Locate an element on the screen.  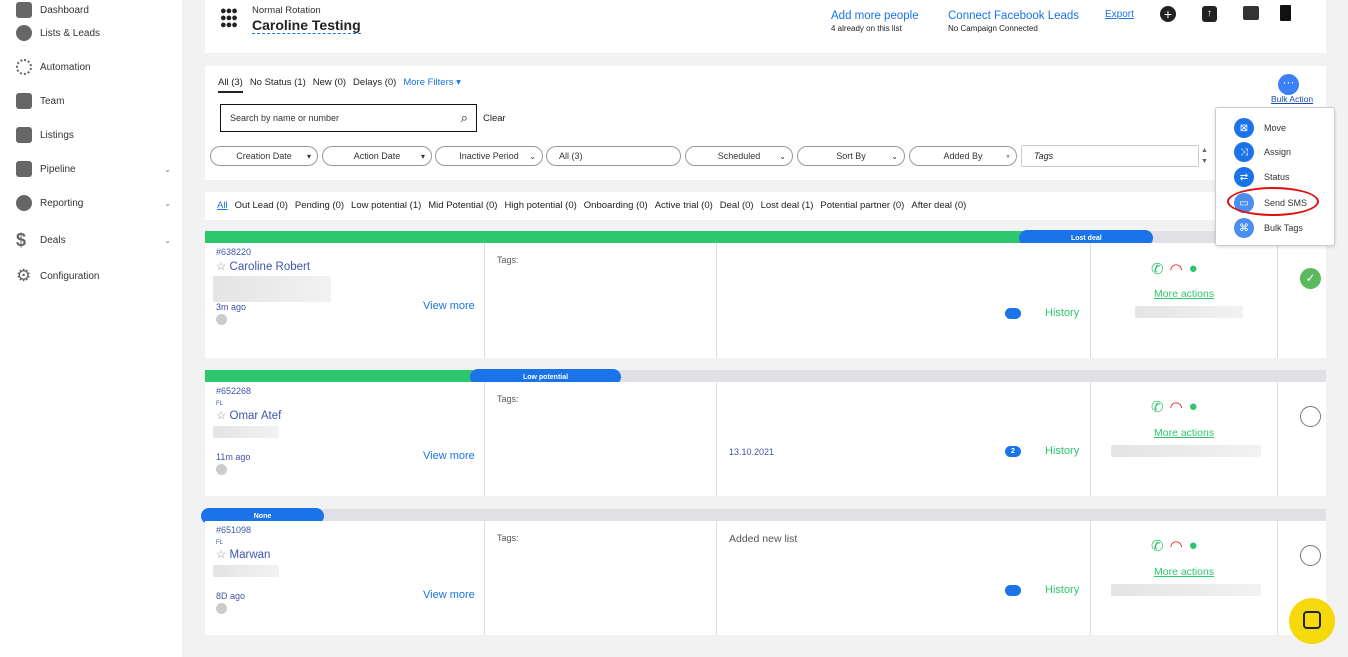
sidebar-item-pipeline: Pipeline ⌄ is located at coordinates (93, 169).